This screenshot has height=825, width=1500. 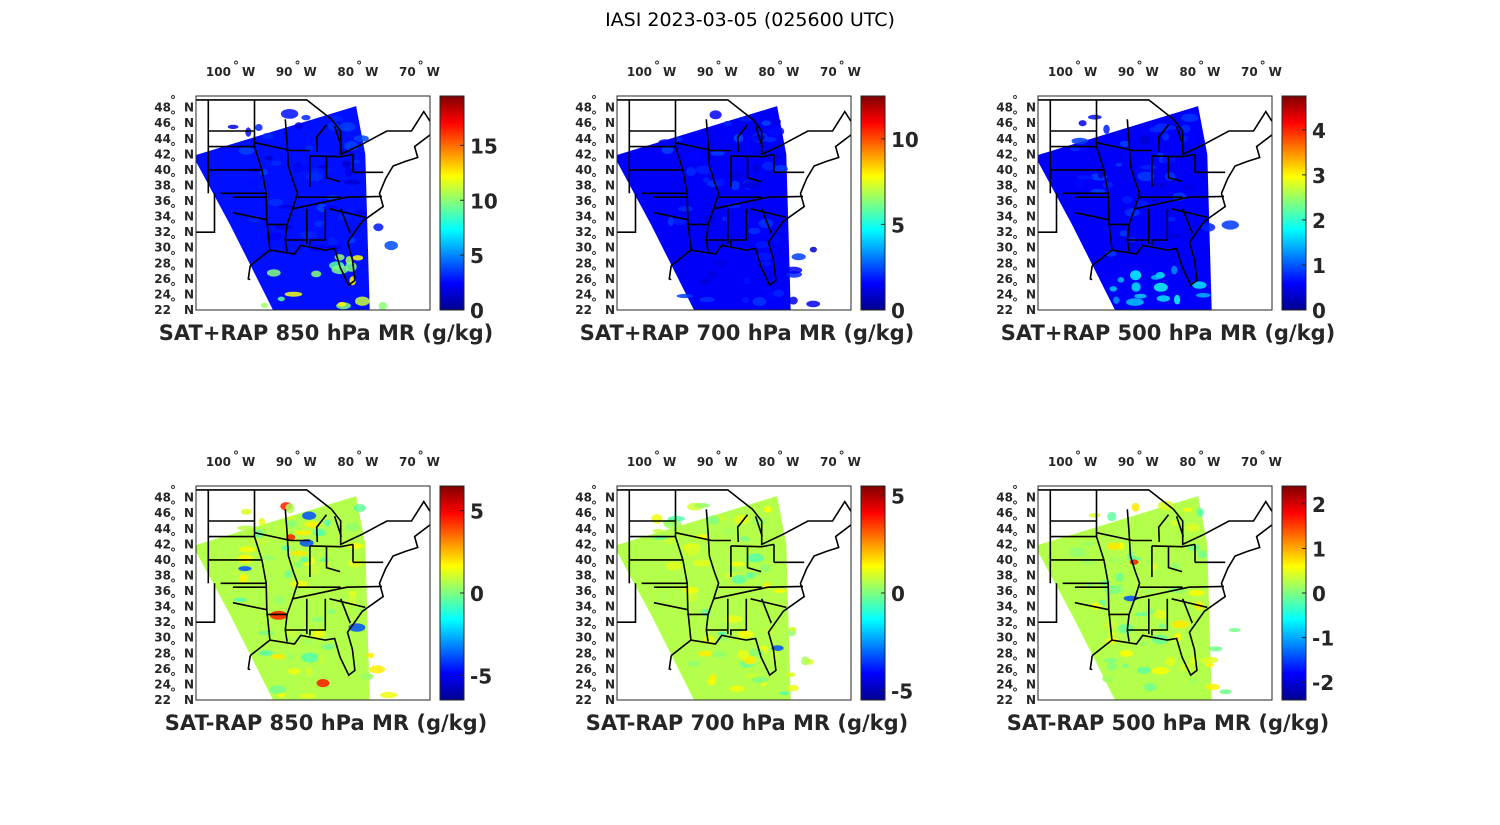 What do you see at coordinates (1319, 311) in the screenshot?
I see `colorbar-tick-label: 0` at bounding box center [1319, 311].